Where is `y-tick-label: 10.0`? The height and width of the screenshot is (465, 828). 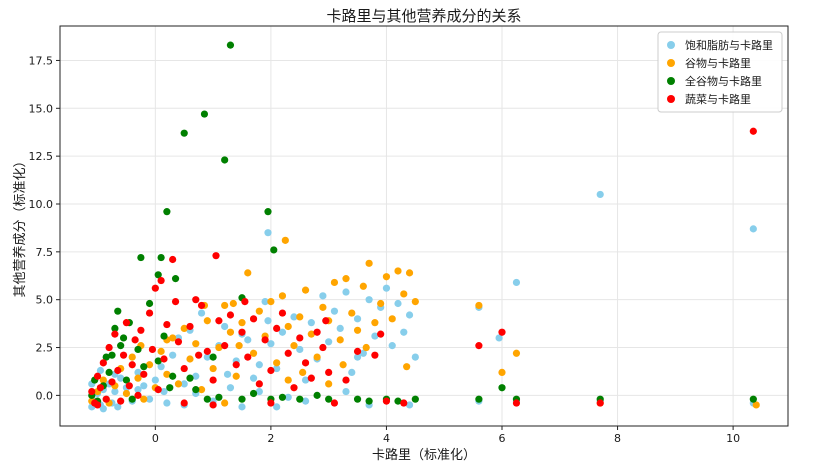
y-tick-label: 10.0 is located at coordinates (41, 204).